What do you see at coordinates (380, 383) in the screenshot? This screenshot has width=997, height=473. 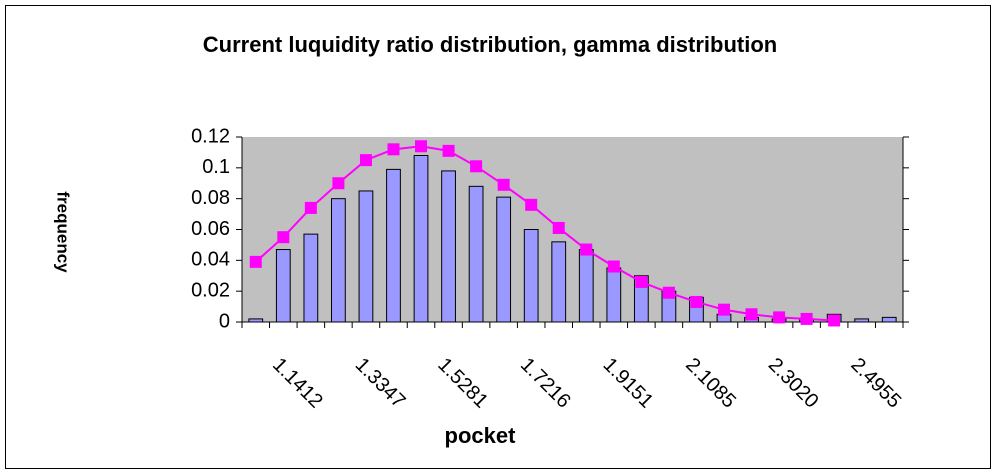 I see `x-tick-label: 1.3347` at bounding box center [380, 383].